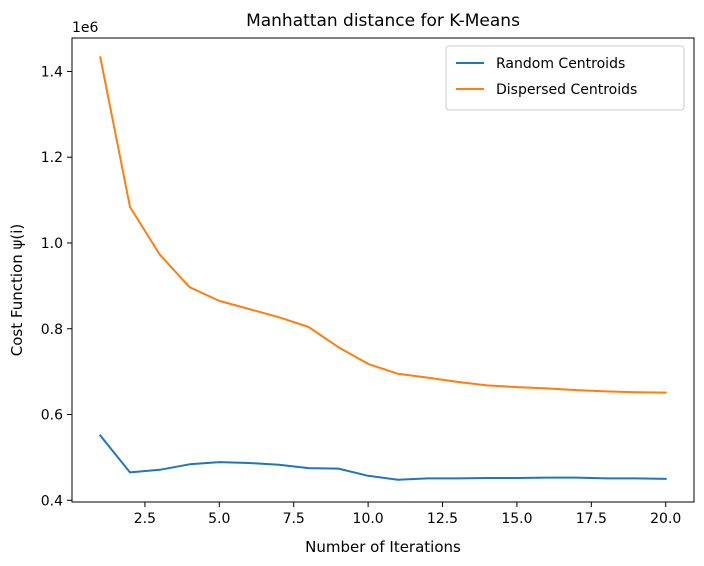 Image resolution: width=704 pixels, height=566 pixels. I want to click on legend-label: Dispersed Centroids, so click(566, 90).